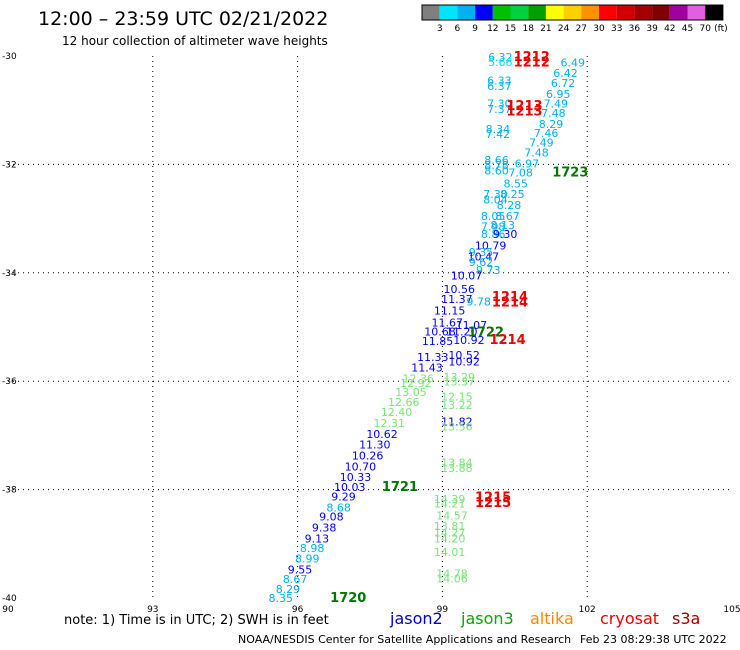  Describe the element at coordinates (9, 599) in the screenshot. I see `y-tick-label: -40` at that location.